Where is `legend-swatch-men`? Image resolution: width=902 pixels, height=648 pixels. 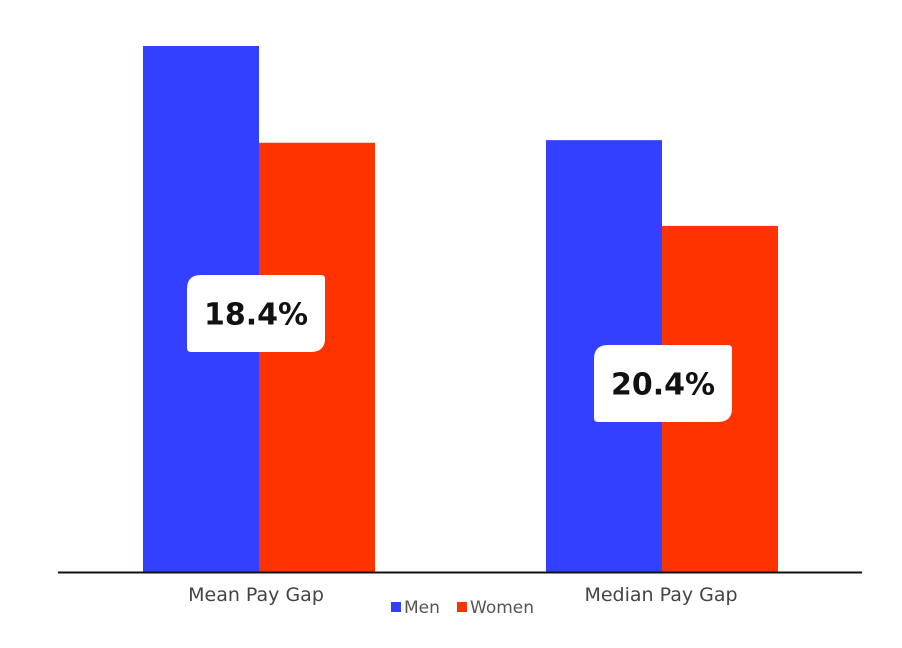
legend-swatch-men is located at coordinates (396, 607).